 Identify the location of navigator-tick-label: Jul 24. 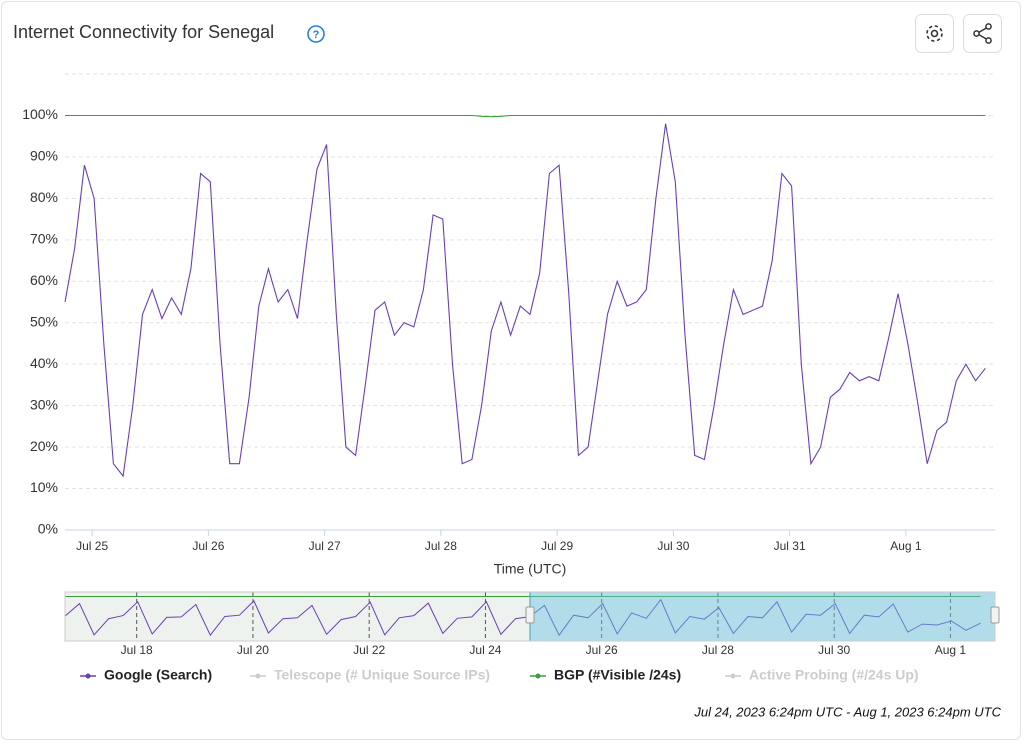
(485, 650).